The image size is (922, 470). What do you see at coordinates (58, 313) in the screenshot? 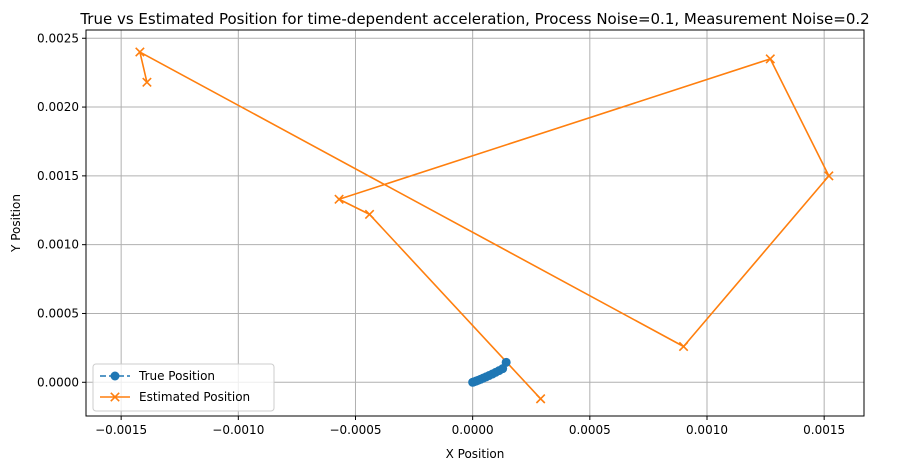
I see `y-tick-label: 0.0005` at bounding box center [58, 313].